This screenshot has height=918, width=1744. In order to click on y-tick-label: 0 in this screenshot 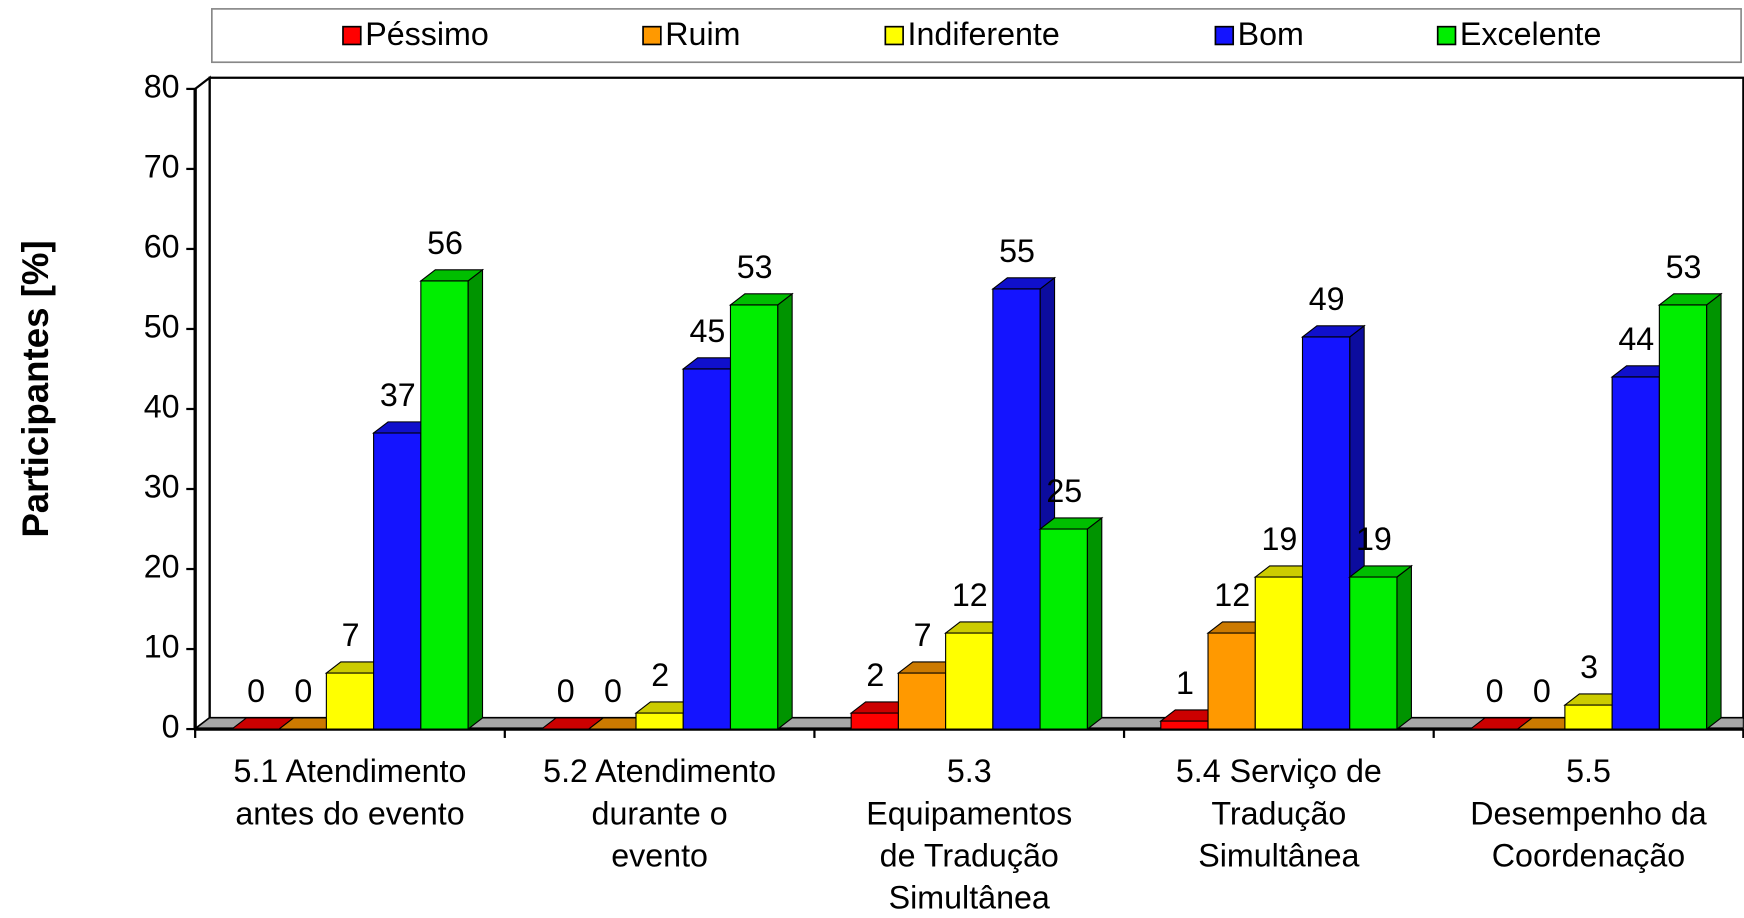, I will do `click(171, 727)`.